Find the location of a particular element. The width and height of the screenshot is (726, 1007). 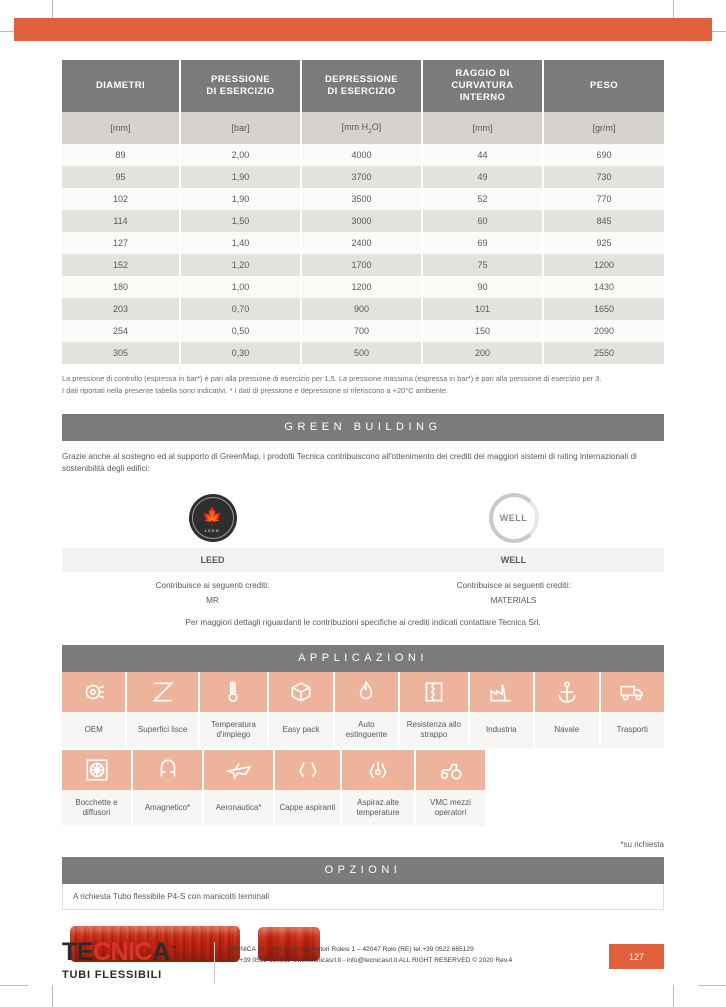

table-cell: 900 is located at coordinates (362, 309).